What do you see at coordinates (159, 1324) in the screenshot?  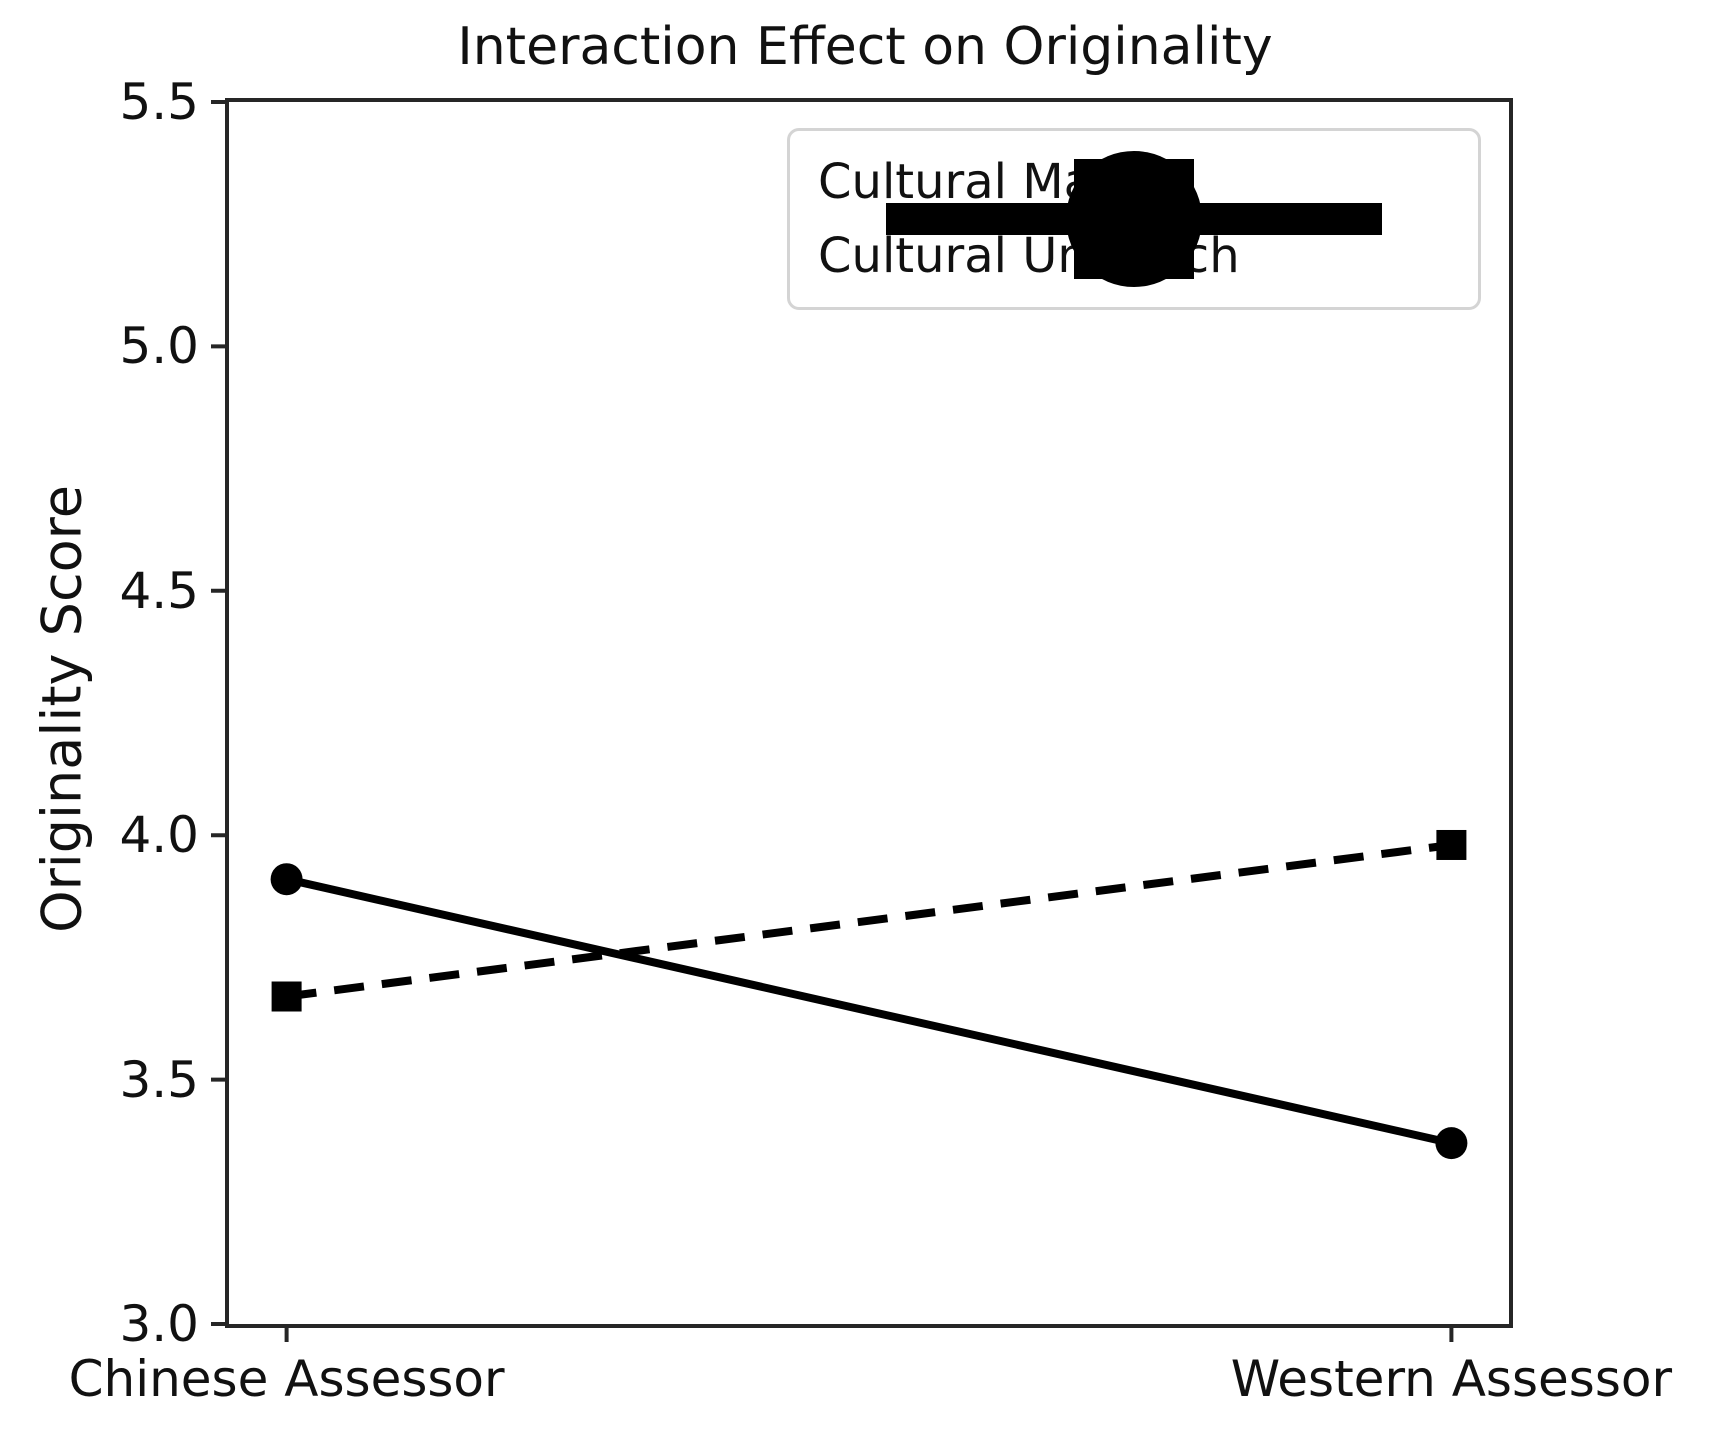 I see `y-tick-label: 3.0` at bounding box center [159, 1324].